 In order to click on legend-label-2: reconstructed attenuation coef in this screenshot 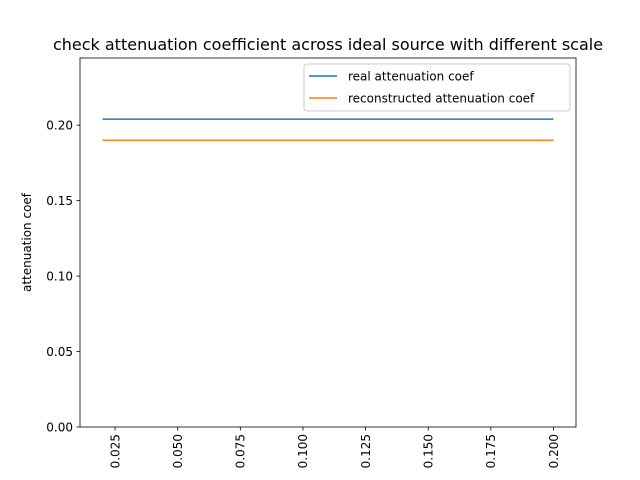, I will do `click(441, 98)`.